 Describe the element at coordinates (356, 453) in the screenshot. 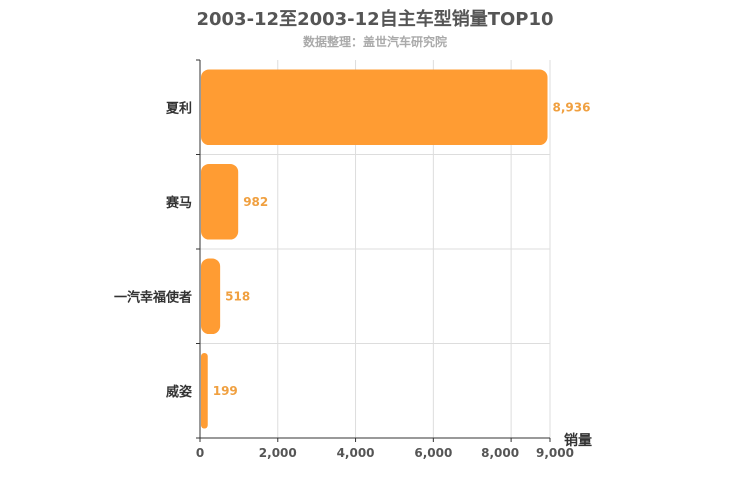

I see `x-tick-label-2: 4,000` at that location.